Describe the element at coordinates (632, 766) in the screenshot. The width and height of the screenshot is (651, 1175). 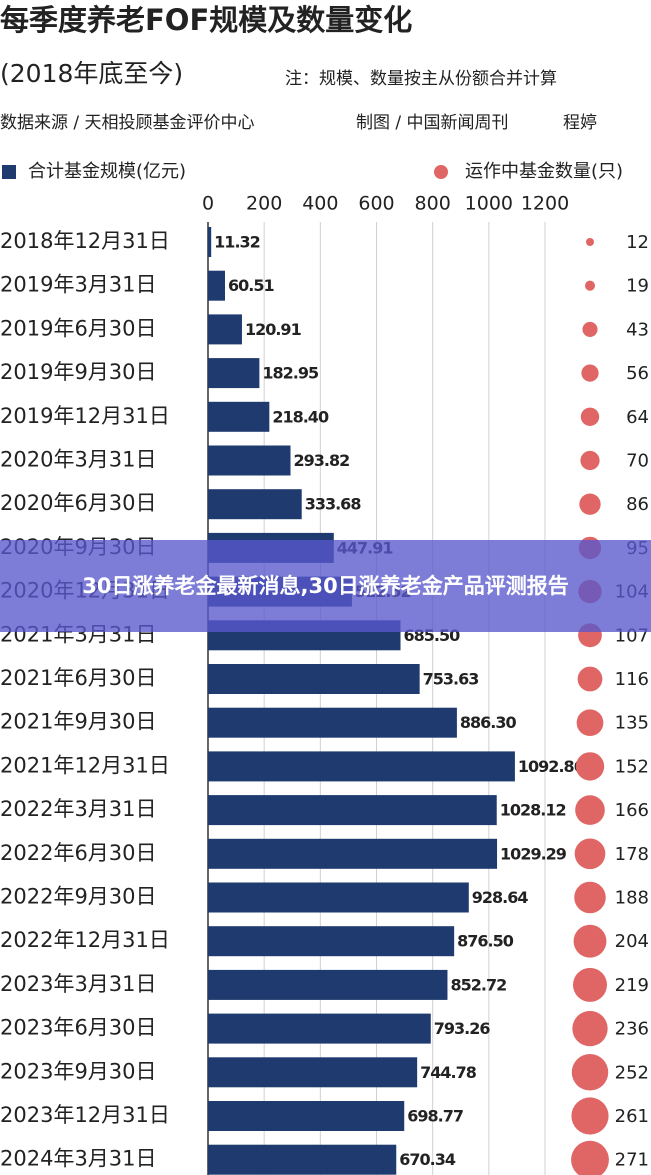
I see `count-label: 152` at that location.